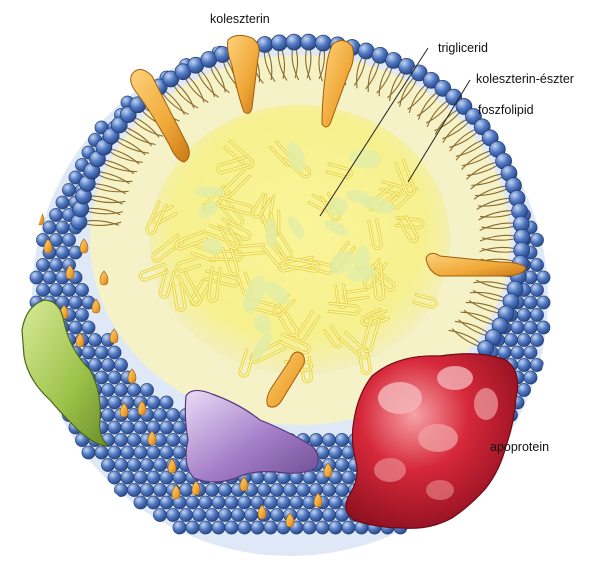  Describe the element at coordinates (65, 373) in the screenshot. I see `apoprotein-green` at that location.